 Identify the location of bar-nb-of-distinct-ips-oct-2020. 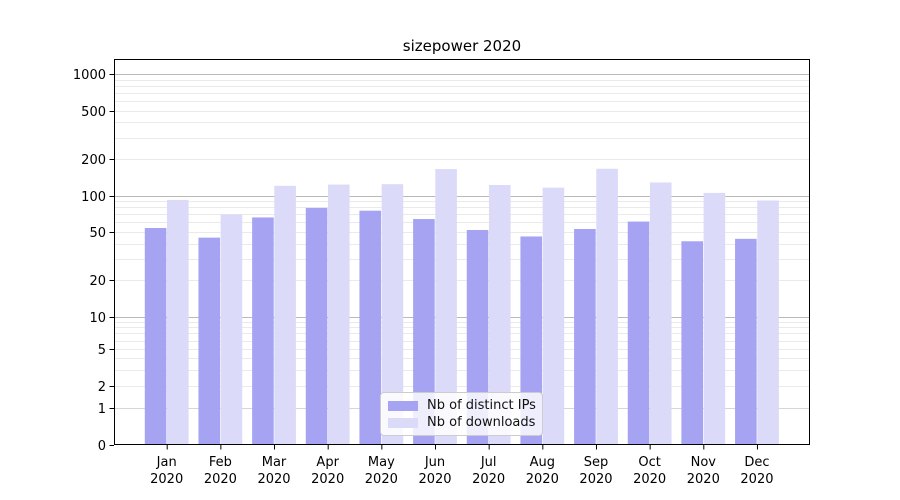
(638, 333).